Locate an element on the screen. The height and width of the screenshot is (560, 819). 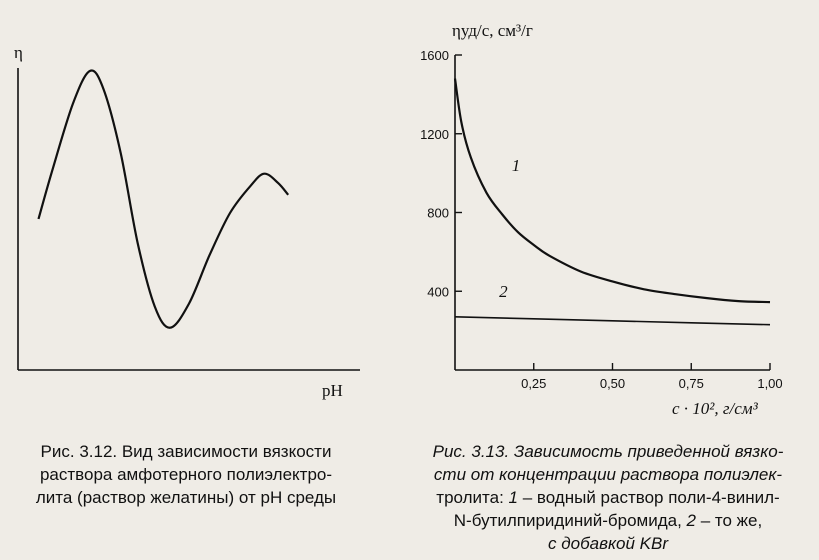
series-2-label: 2 is located at coordinates (503, 291).